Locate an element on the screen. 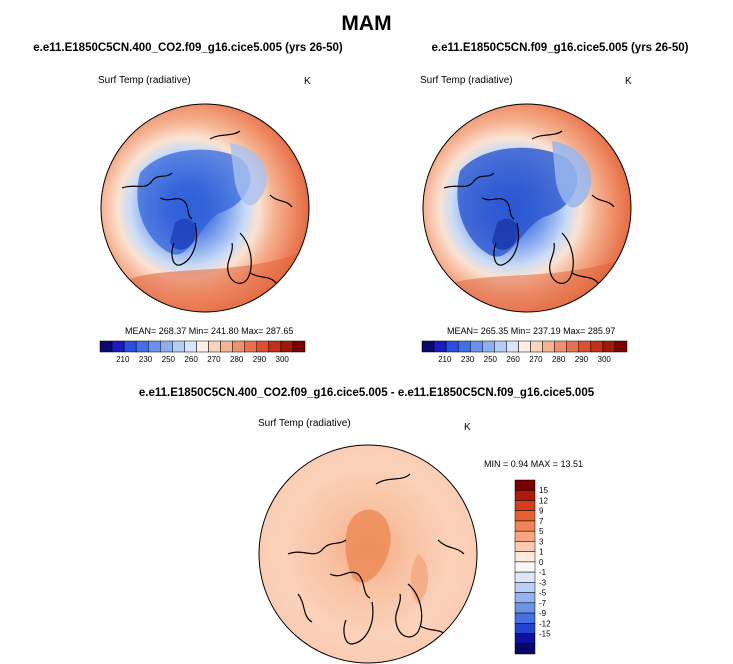 This screenshot has width=733, height=664. colorbar-tick-label: -5 is located at coordinates (543, 593).